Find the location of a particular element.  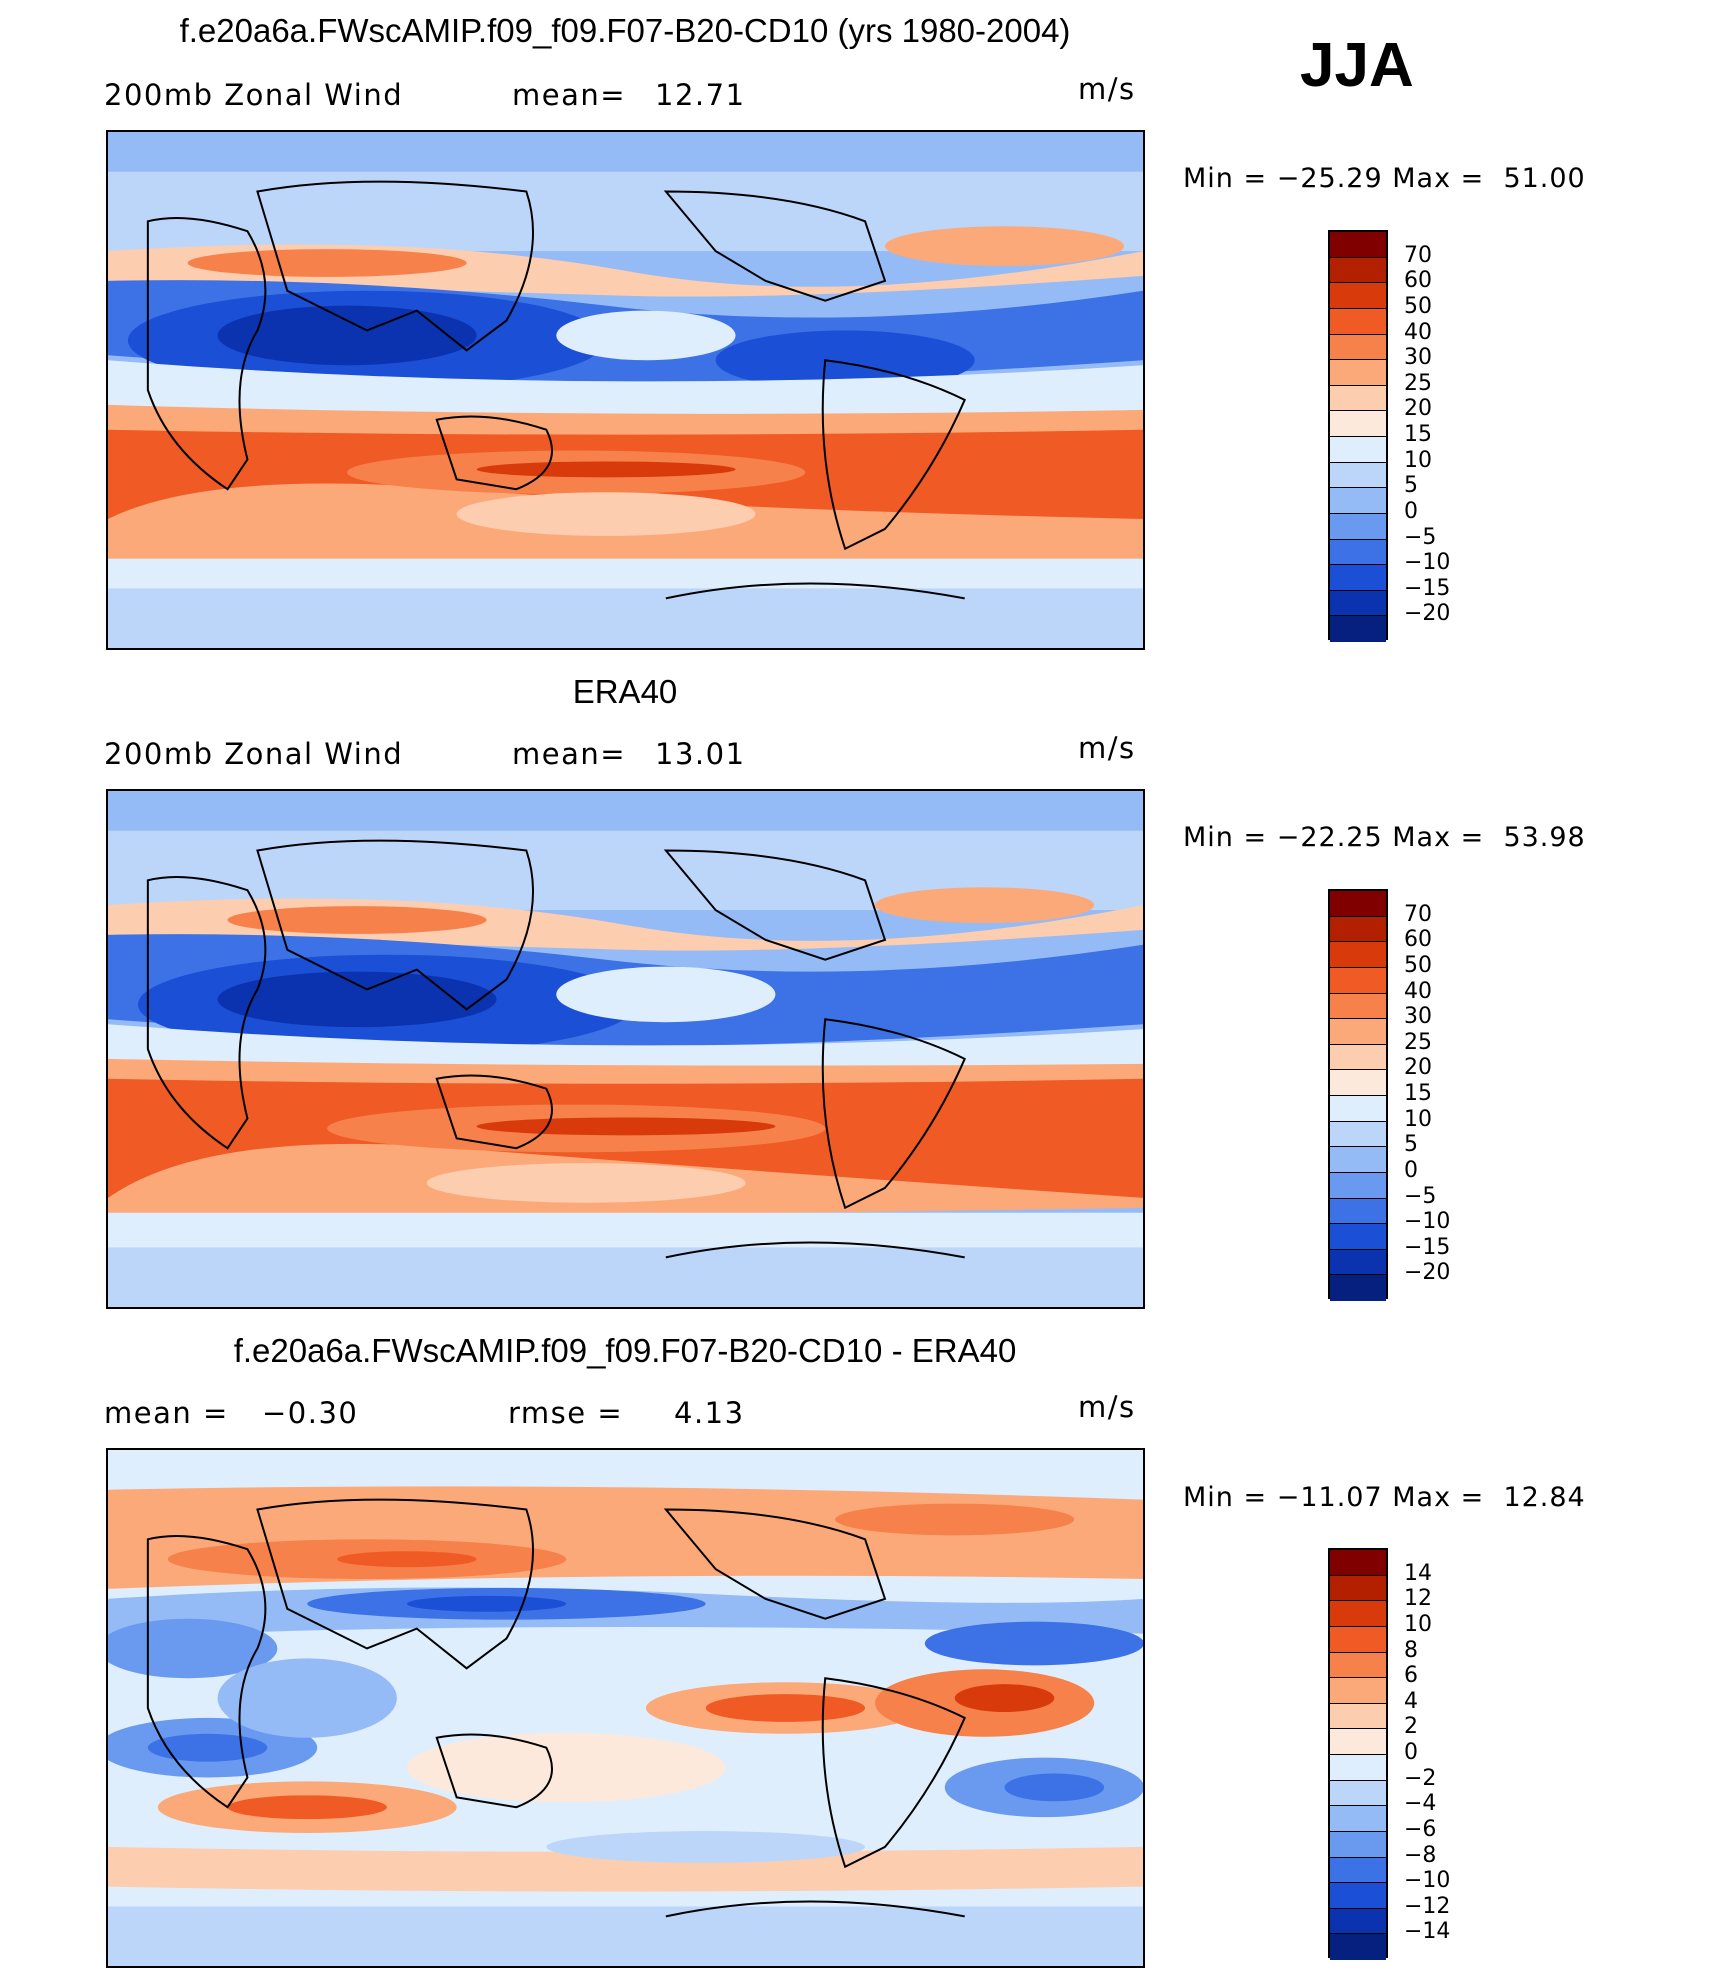

panel-3-minmax: Min = −11.07 Max = 12.84 is located at coordinates (1384, 1497).